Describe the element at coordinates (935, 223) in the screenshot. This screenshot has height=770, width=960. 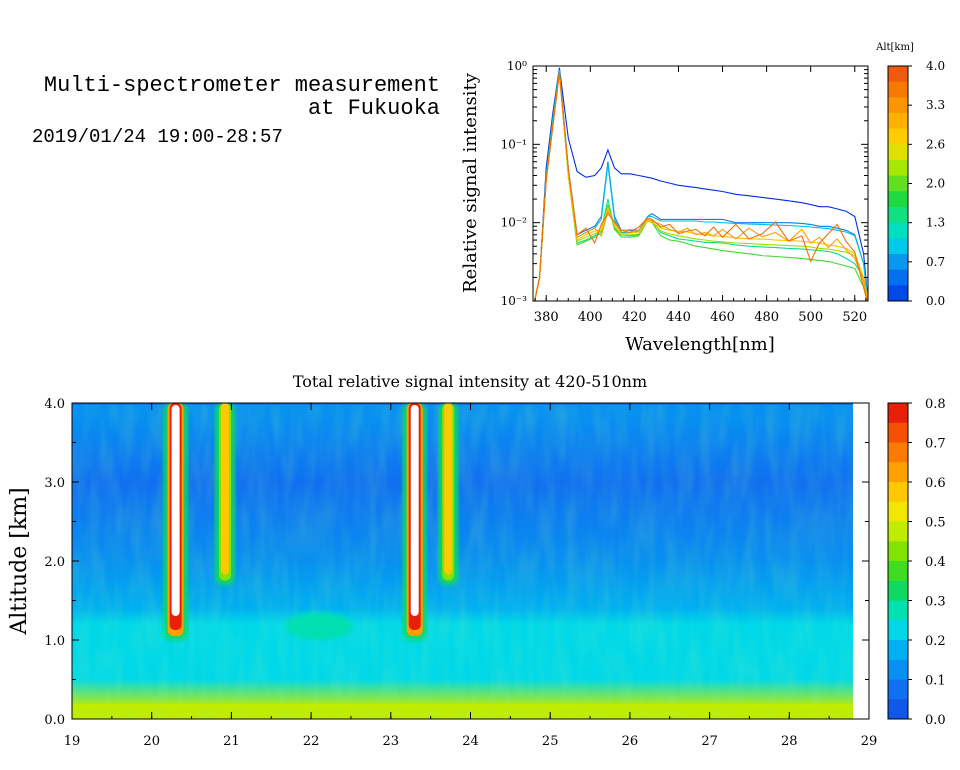
I see `altitude-colorbar-tick-label: 1.3` at that location.